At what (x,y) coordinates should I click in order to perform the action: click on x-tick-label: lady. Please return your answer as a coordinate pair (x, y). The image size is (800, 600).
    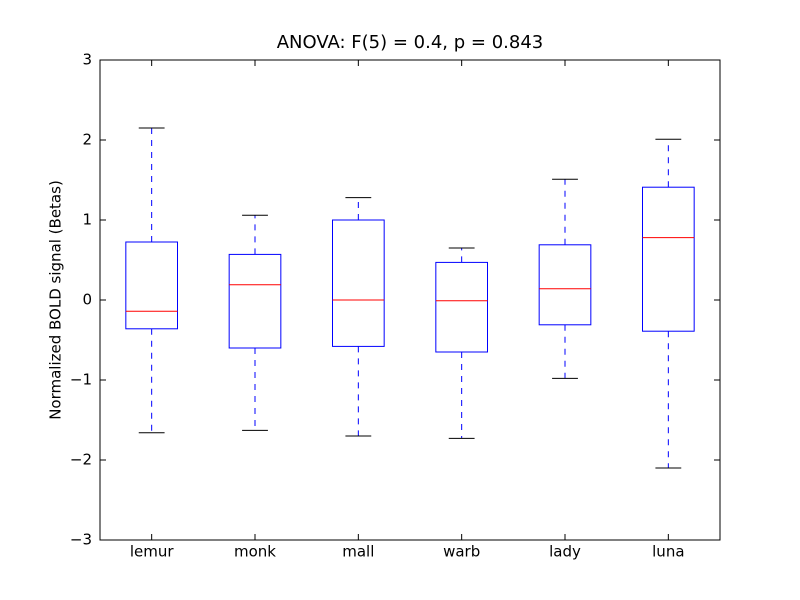
    Looking at the image, I should click on (565, 552).